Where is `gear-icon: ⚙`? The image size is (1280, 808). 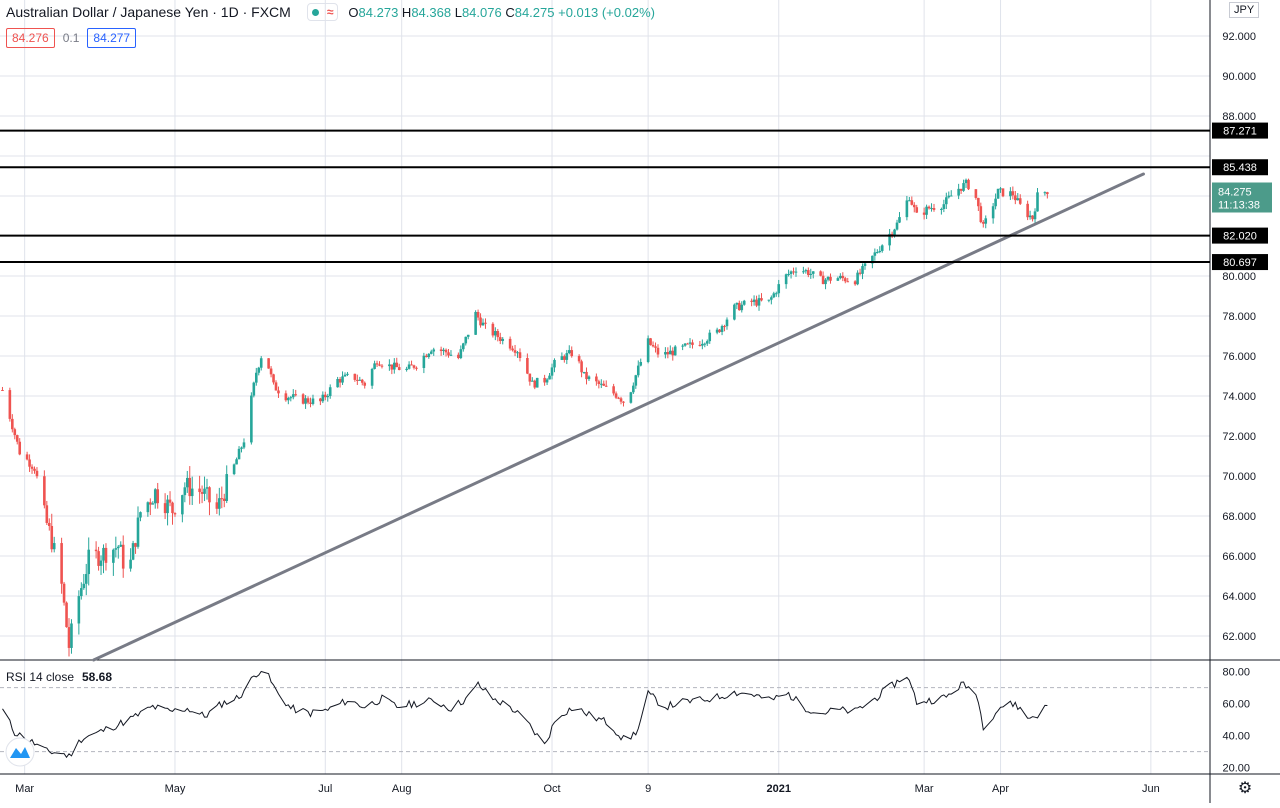 gear-icon: ⚙ is located at coordinates (1245, 788).